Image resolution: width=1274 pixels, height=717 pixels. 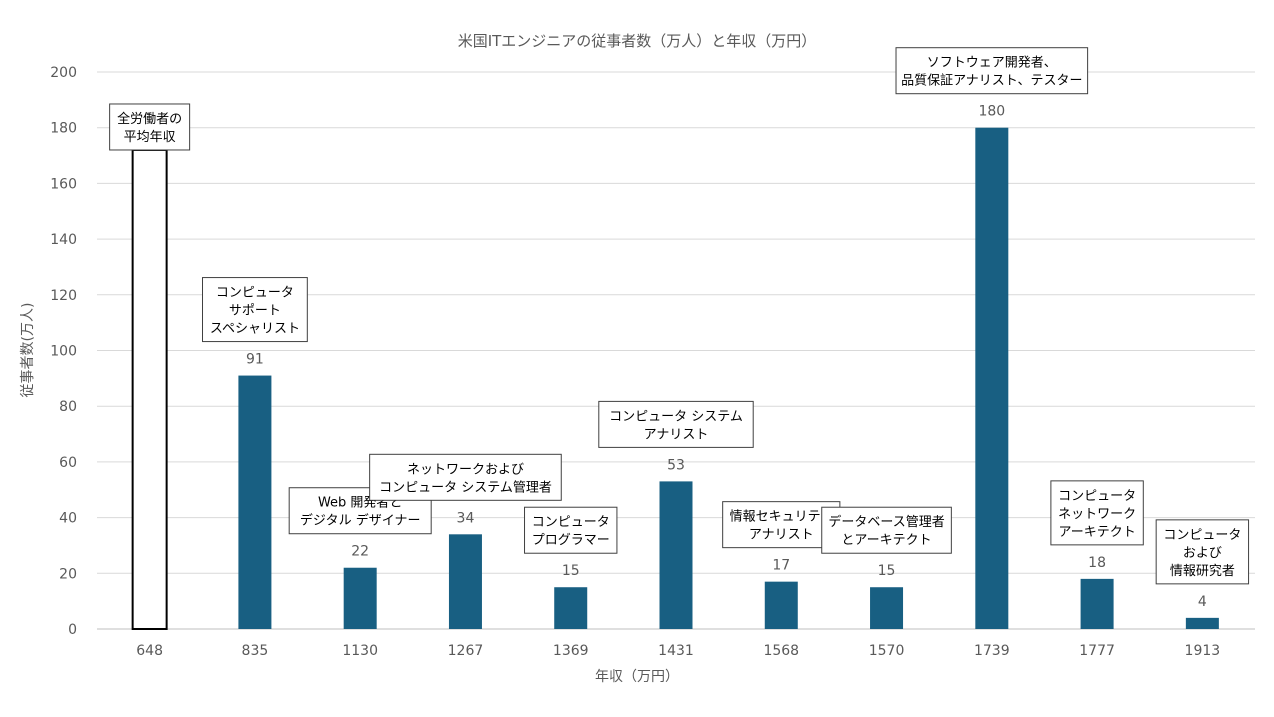 What do you see at coordinates (149, 119) in the screenshot?
I see `annotation-text: 全労働者の` at bounding box center [149, 119].